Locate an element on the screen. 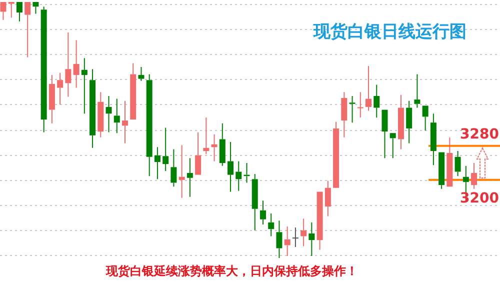 The height and width of the screenshot is (304, 500). annotation: 3200 is located at coordinates (480, 198).